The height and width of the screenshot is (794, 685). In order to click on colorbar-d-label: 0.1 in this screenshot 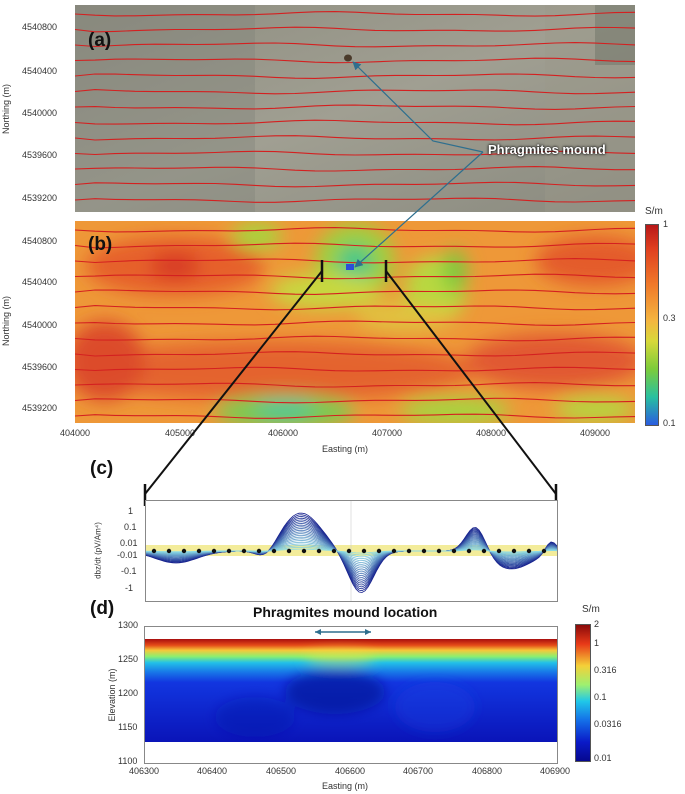, I will do `click(600, 697)`.